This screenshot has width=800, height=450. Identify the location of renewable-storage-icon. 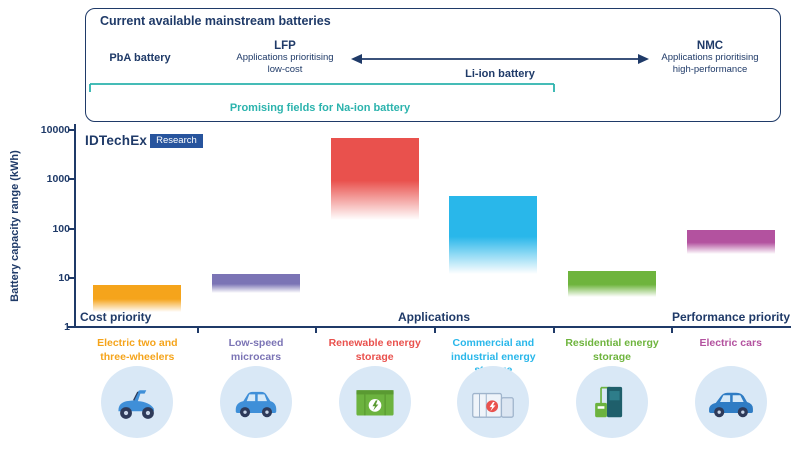
(374, 402).